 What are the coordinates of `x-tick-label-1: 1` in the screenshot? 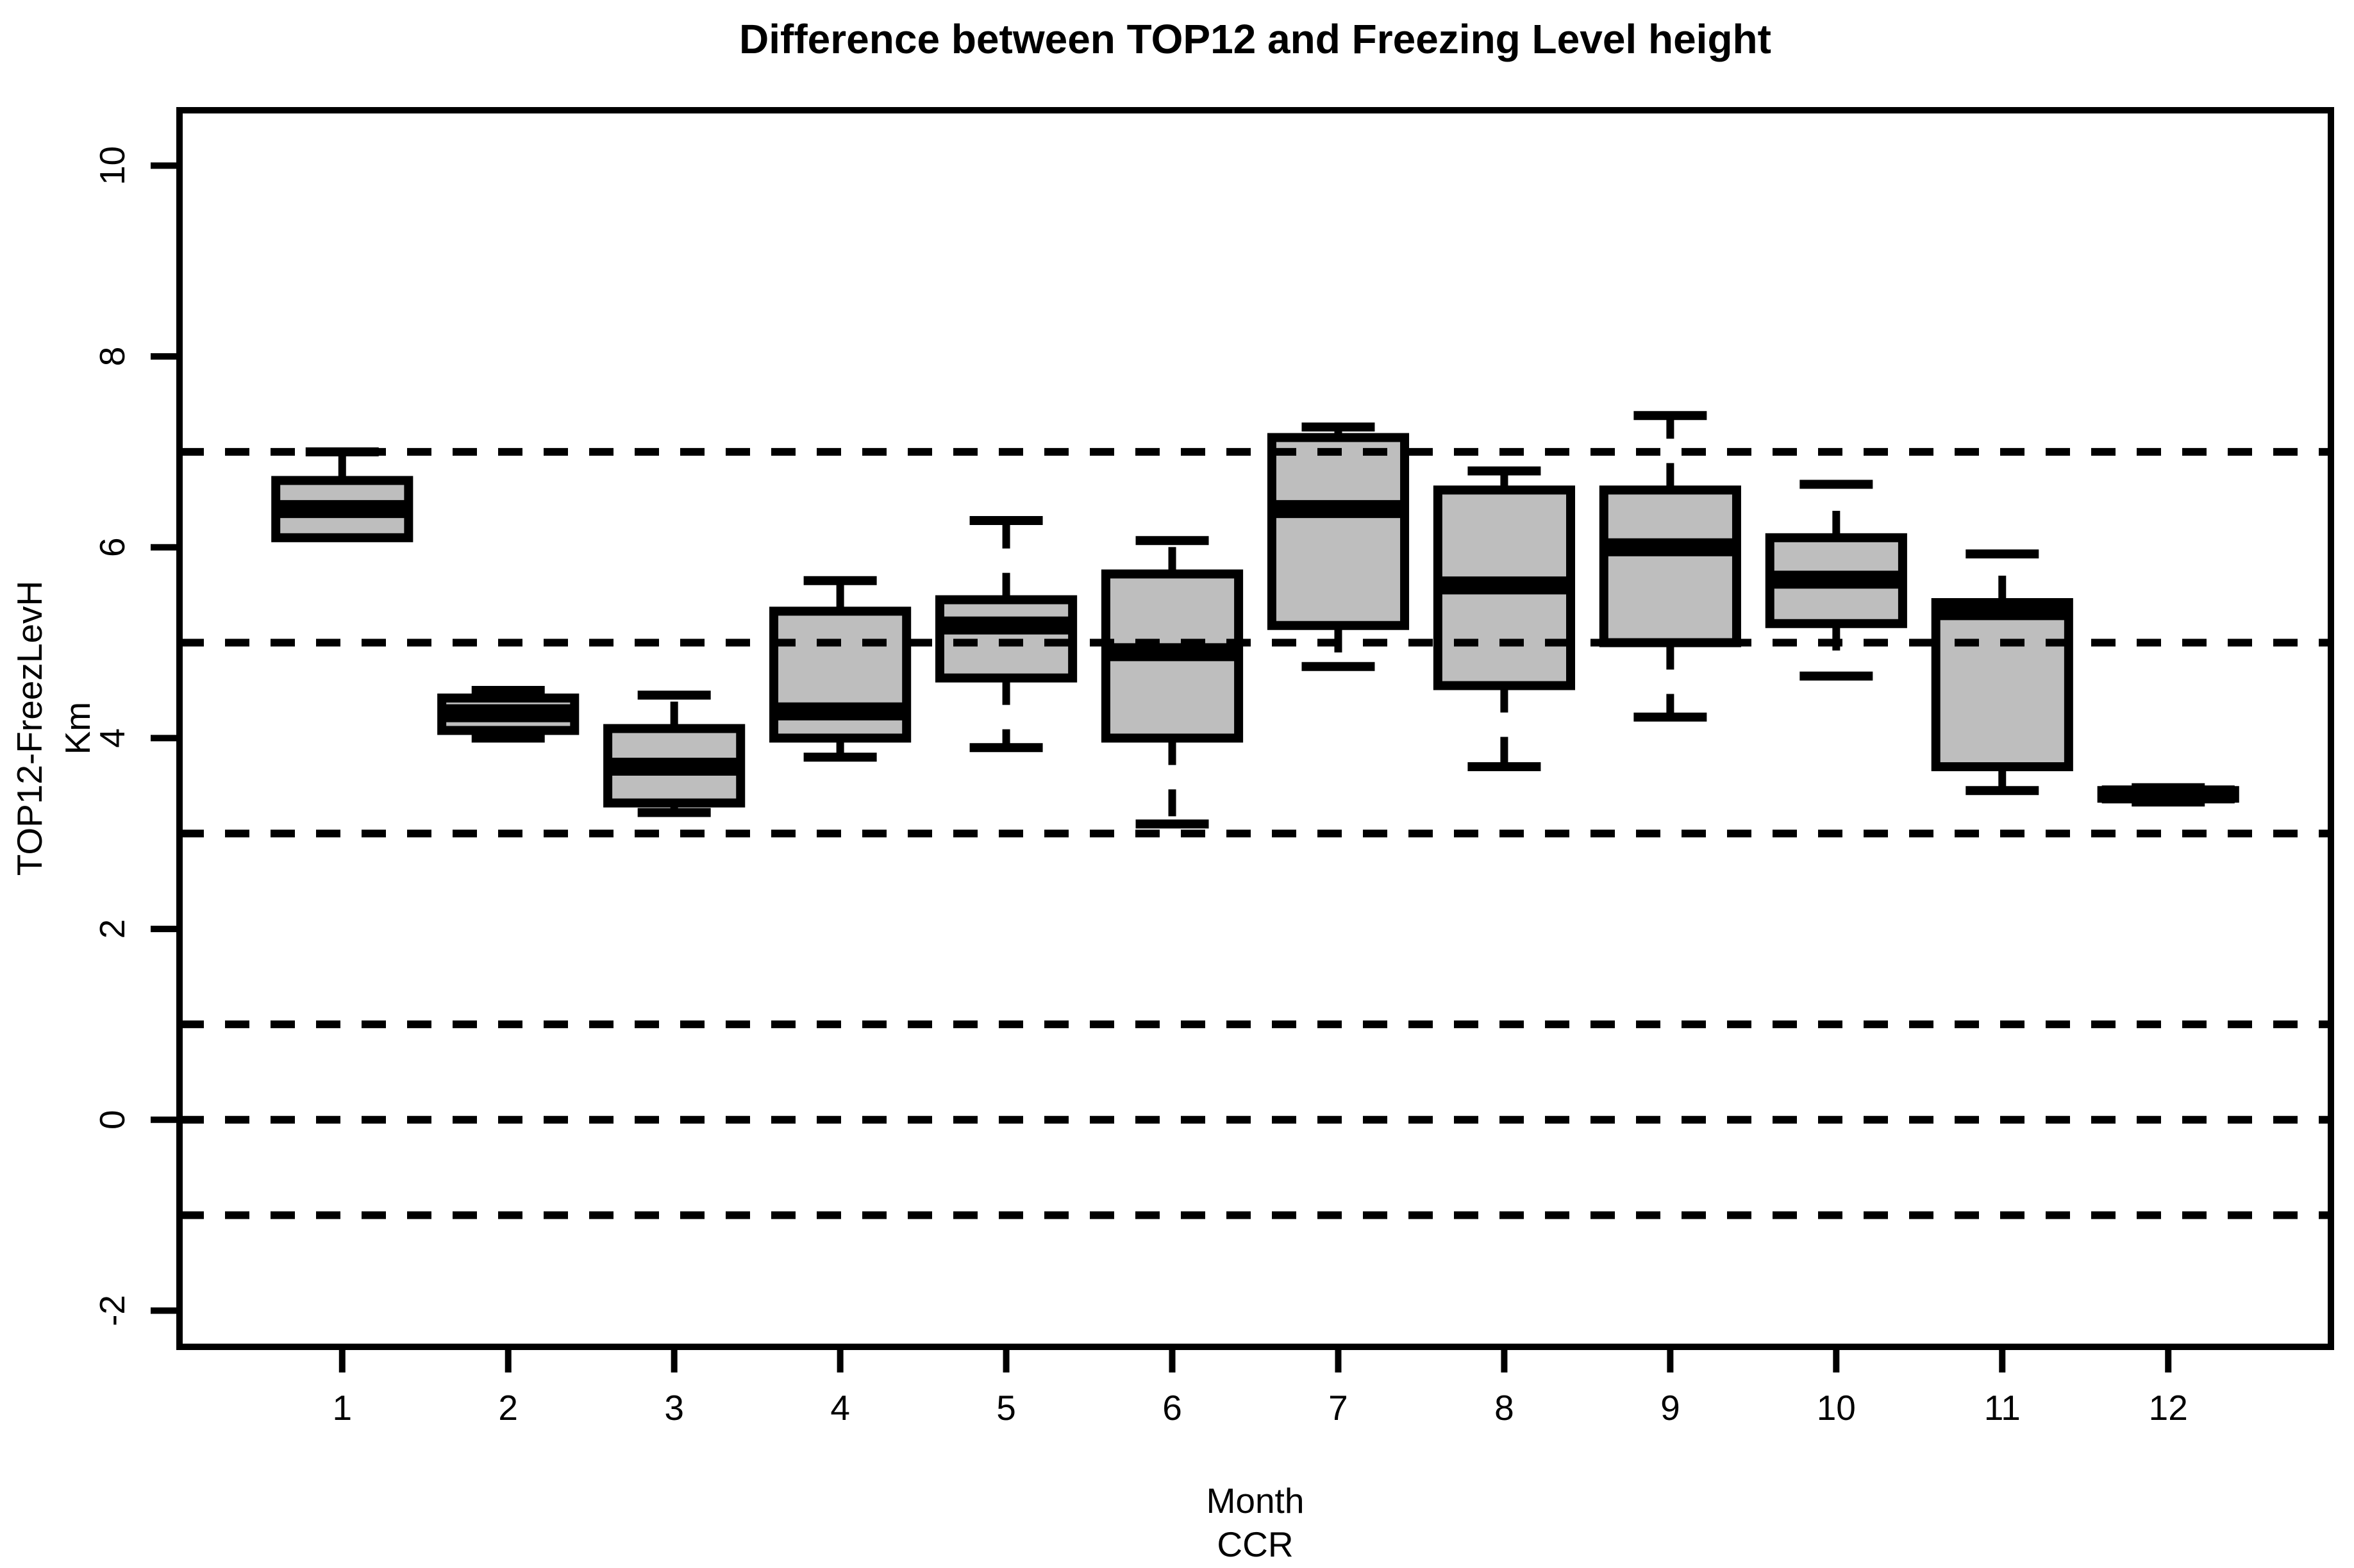 It's located at (342, 1408).